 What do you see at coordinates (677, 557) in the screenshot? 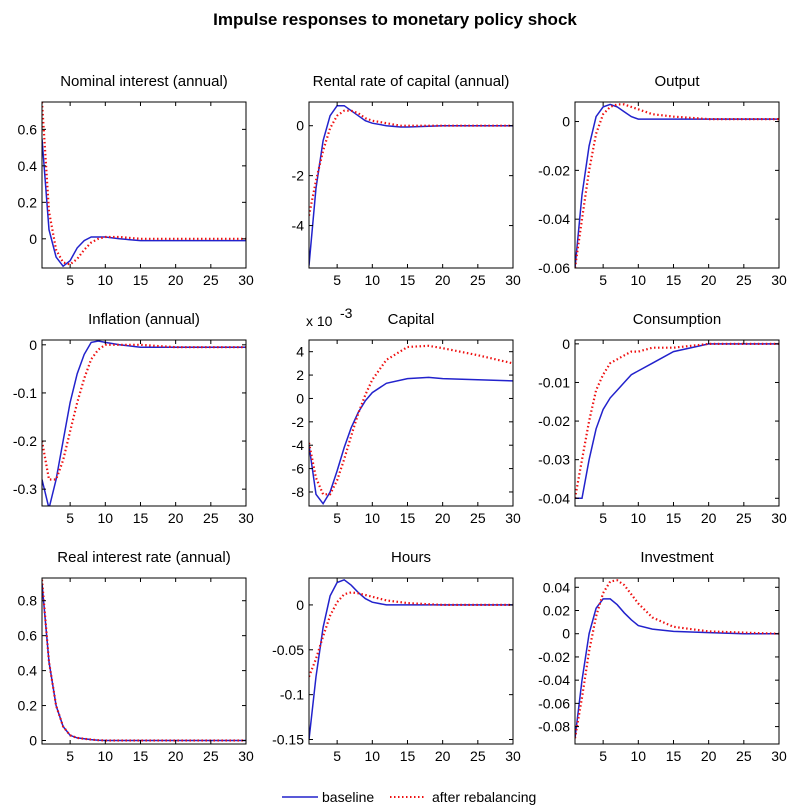
I see `subplot-title: Investment` at bounding box center [677, 557].